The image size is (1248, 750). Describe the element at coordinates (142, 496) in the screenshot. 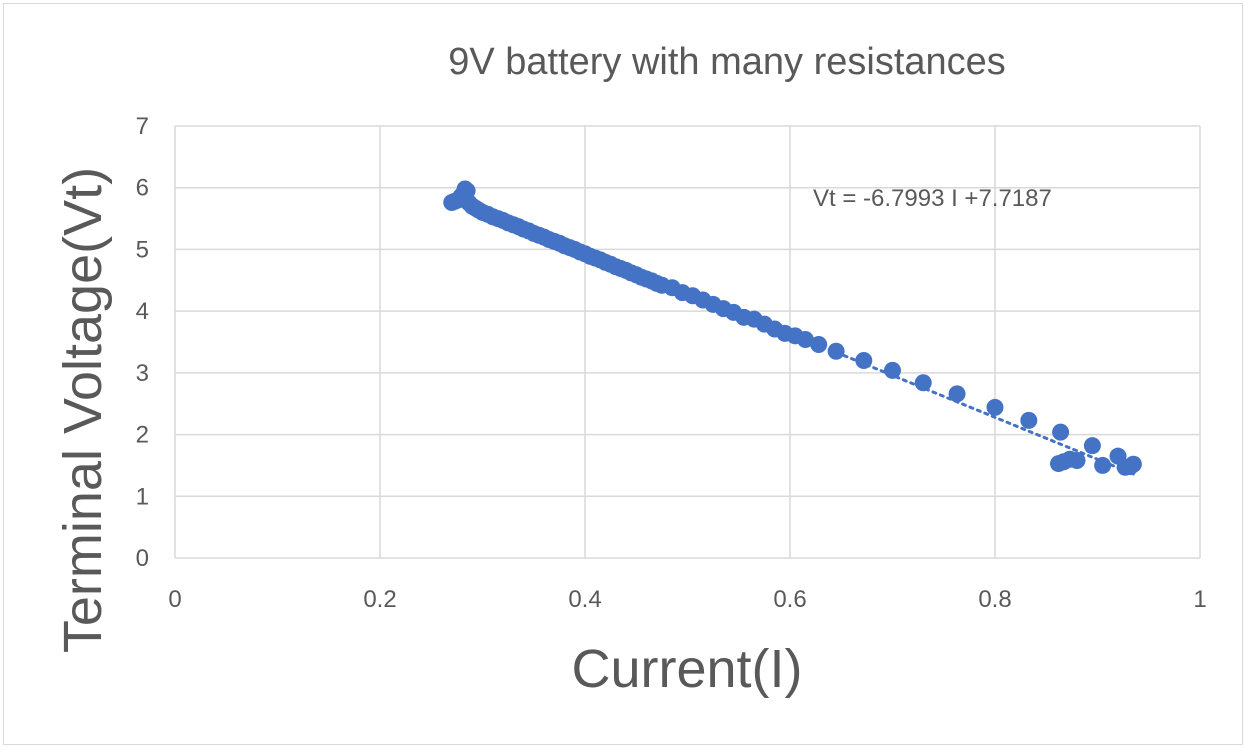

I see `y-tick-label: 1` at that location.